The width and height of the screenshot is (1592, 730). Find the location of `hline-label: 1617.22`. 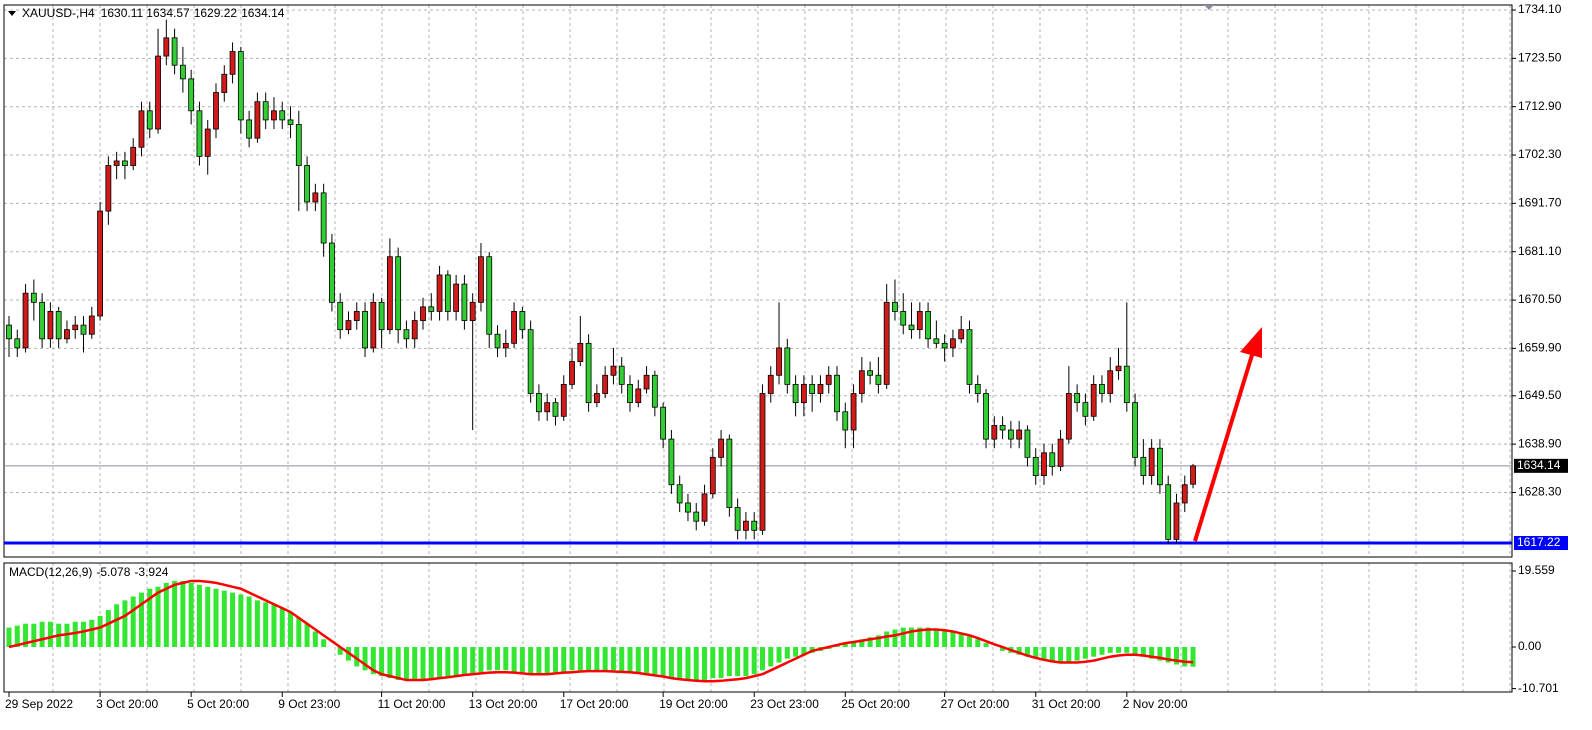

hline-label: 1617.22 is located at coordinates (1539, 542).